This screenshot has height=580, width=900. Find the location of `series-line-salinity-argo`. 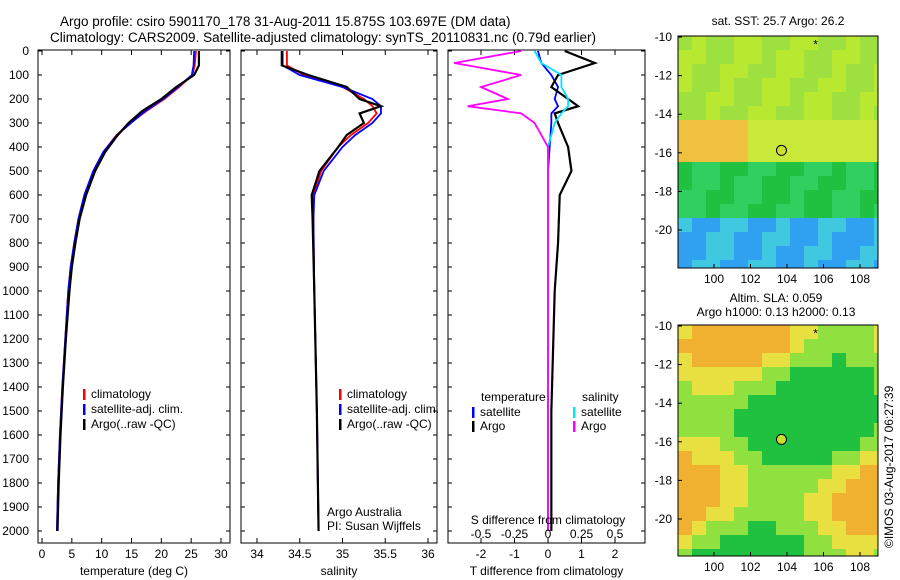

series-line-salinity-argo is located at coordinates (501, 290).